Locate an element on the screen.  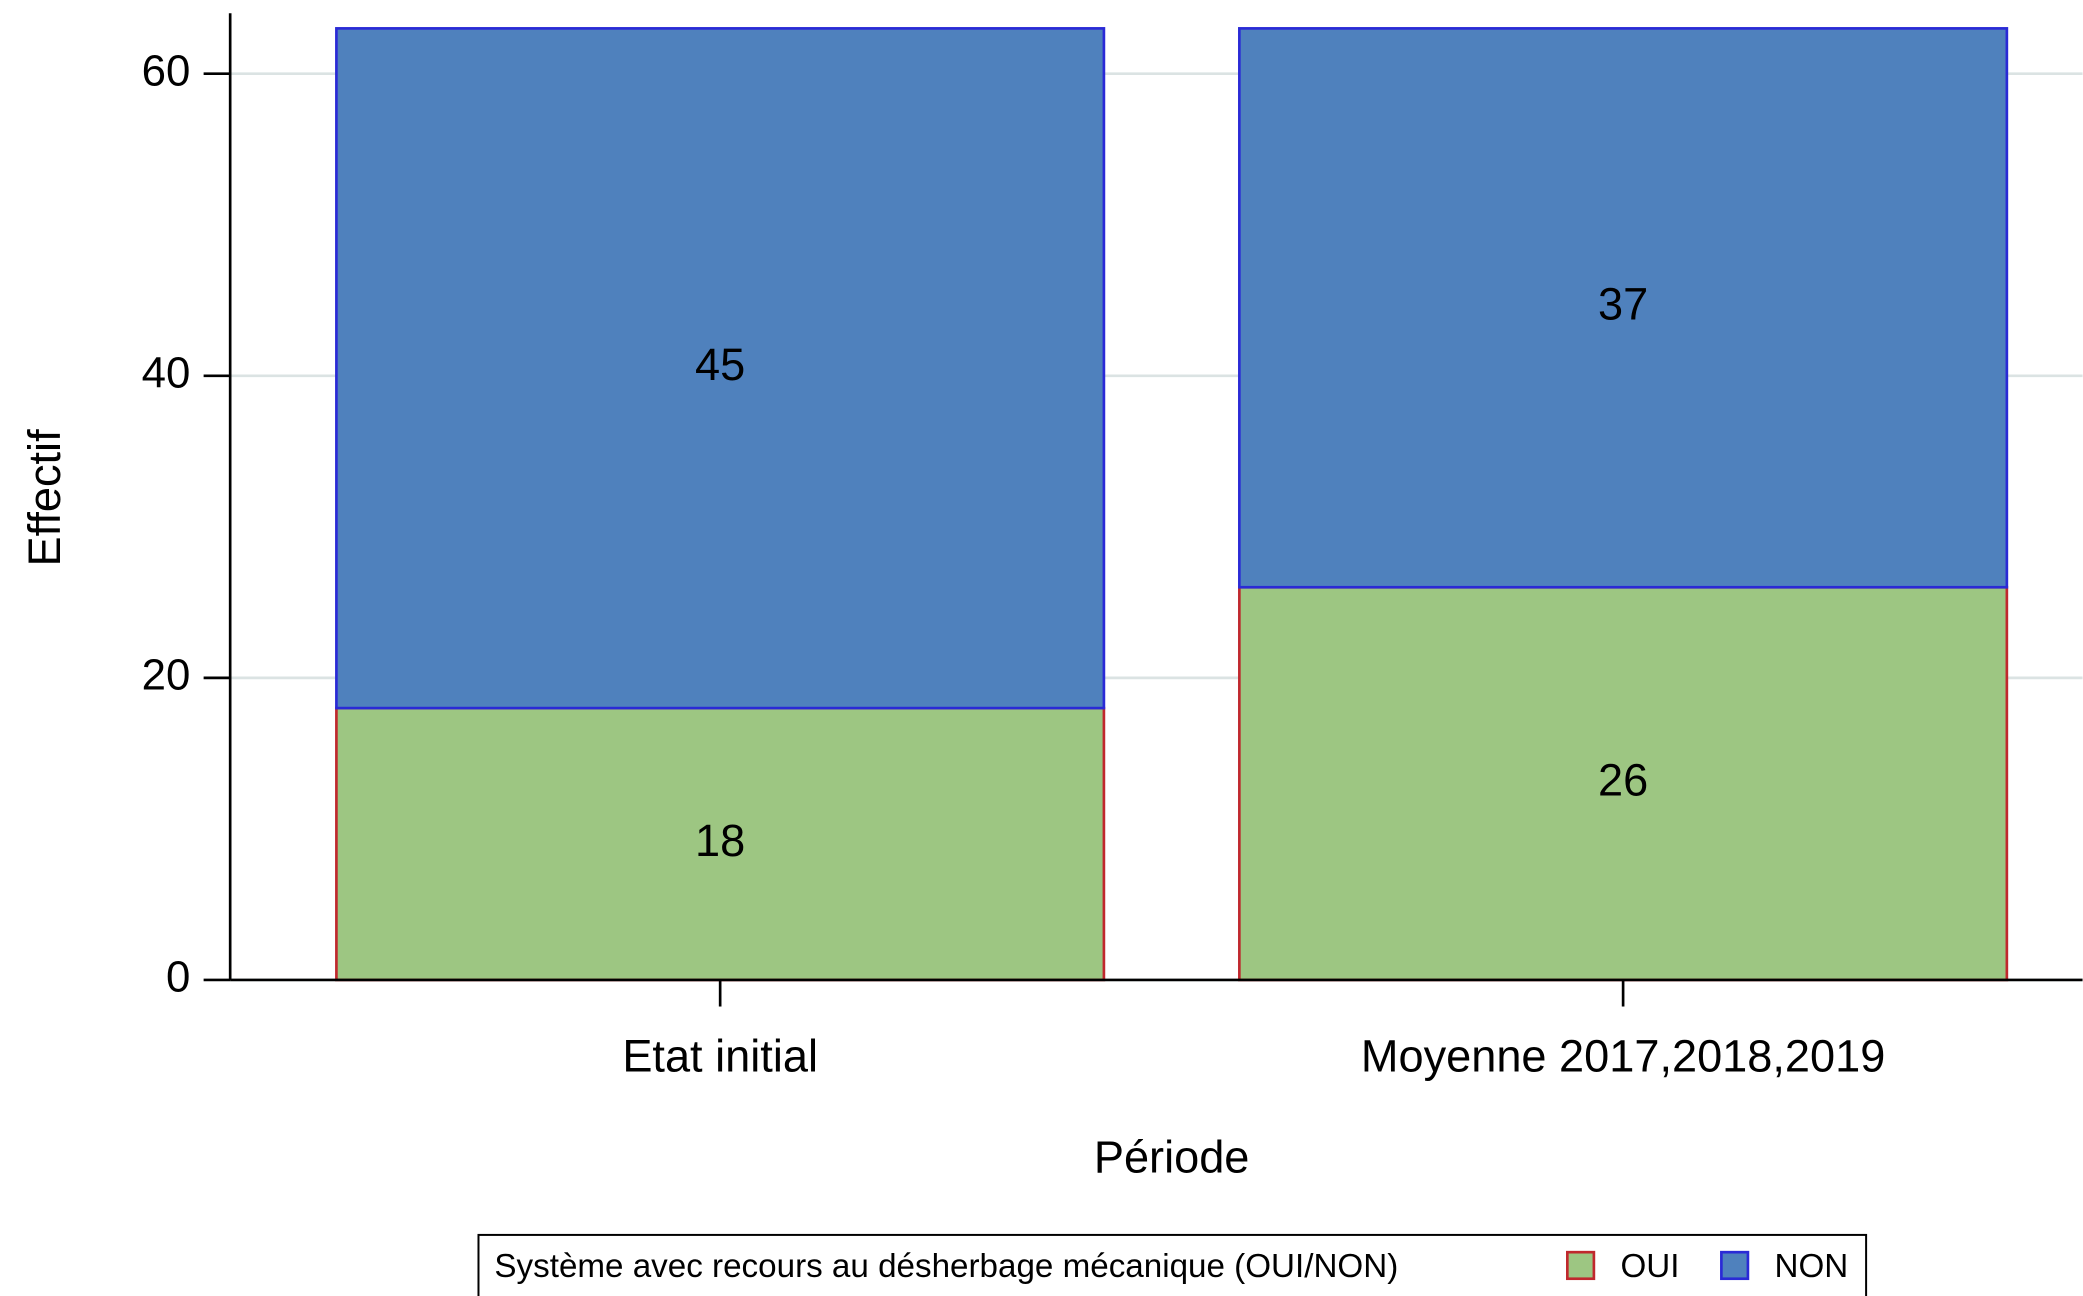
data-label: 37 is located at coordinates (1623, 304).